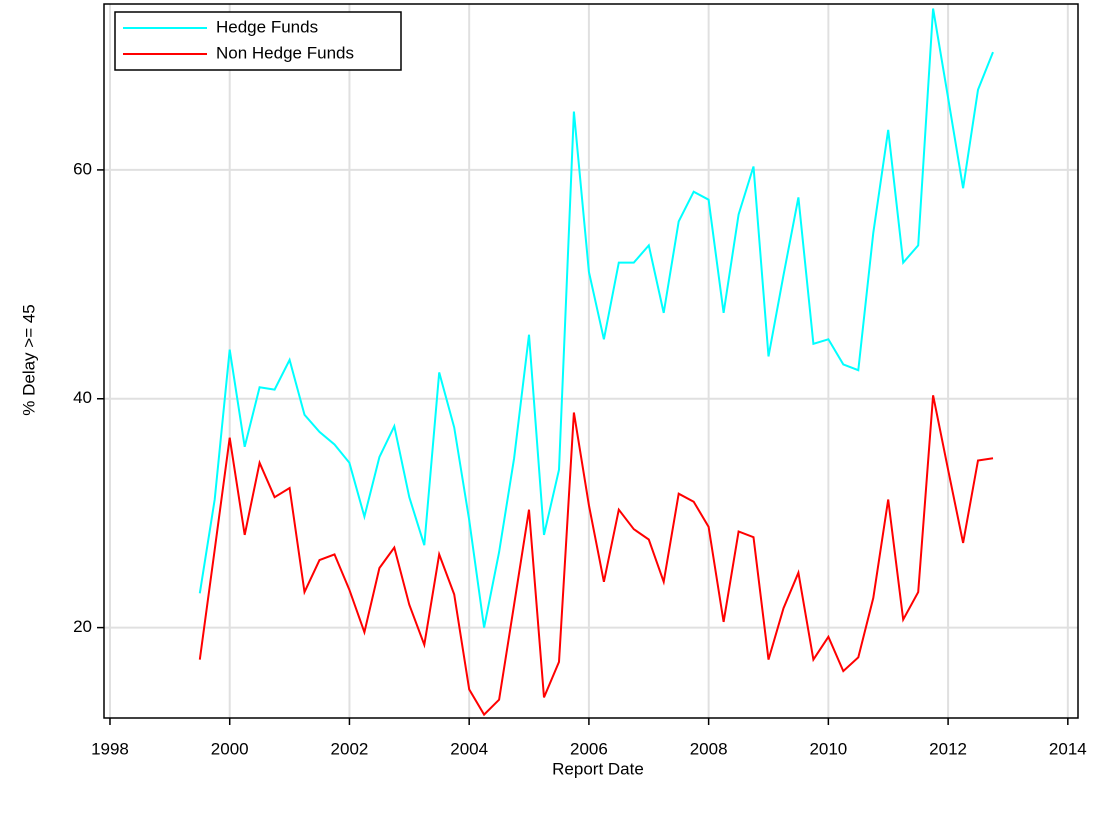  What do you see at coordinates (285, 52) in the screenshot?
I see `legend-label: Non Hedge Funds` at bounding box center [285, 52].